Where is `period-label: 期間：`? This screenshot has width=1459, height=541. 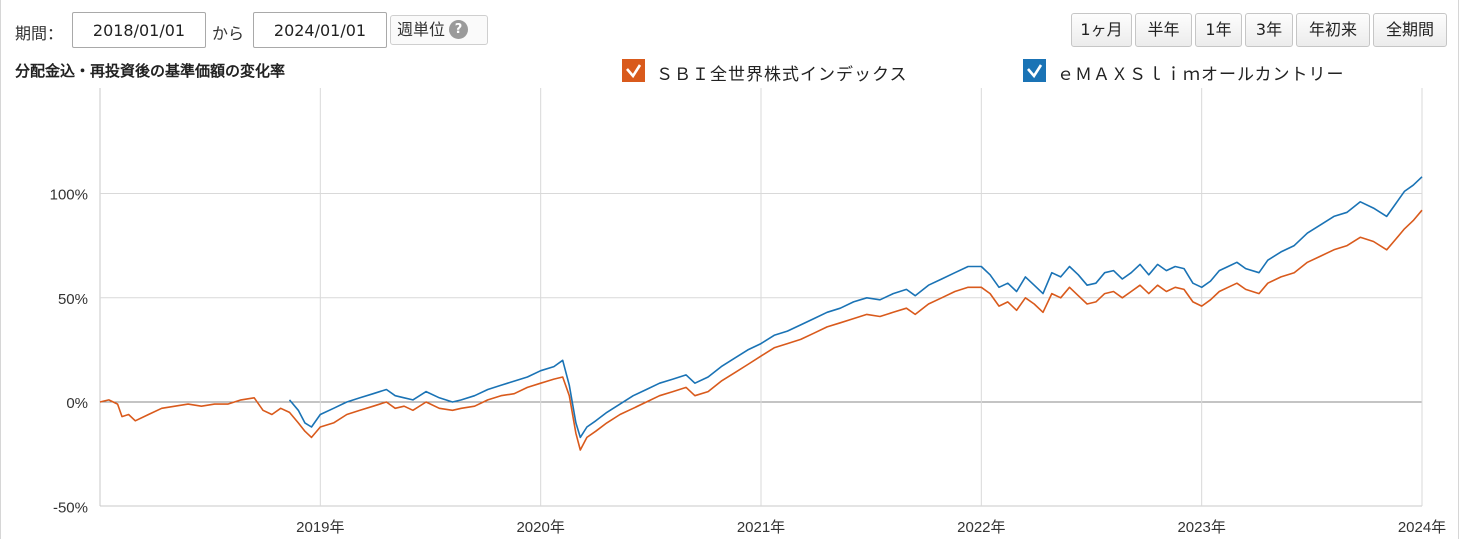 period-label: 期間： is located at coordinates (39, 33).